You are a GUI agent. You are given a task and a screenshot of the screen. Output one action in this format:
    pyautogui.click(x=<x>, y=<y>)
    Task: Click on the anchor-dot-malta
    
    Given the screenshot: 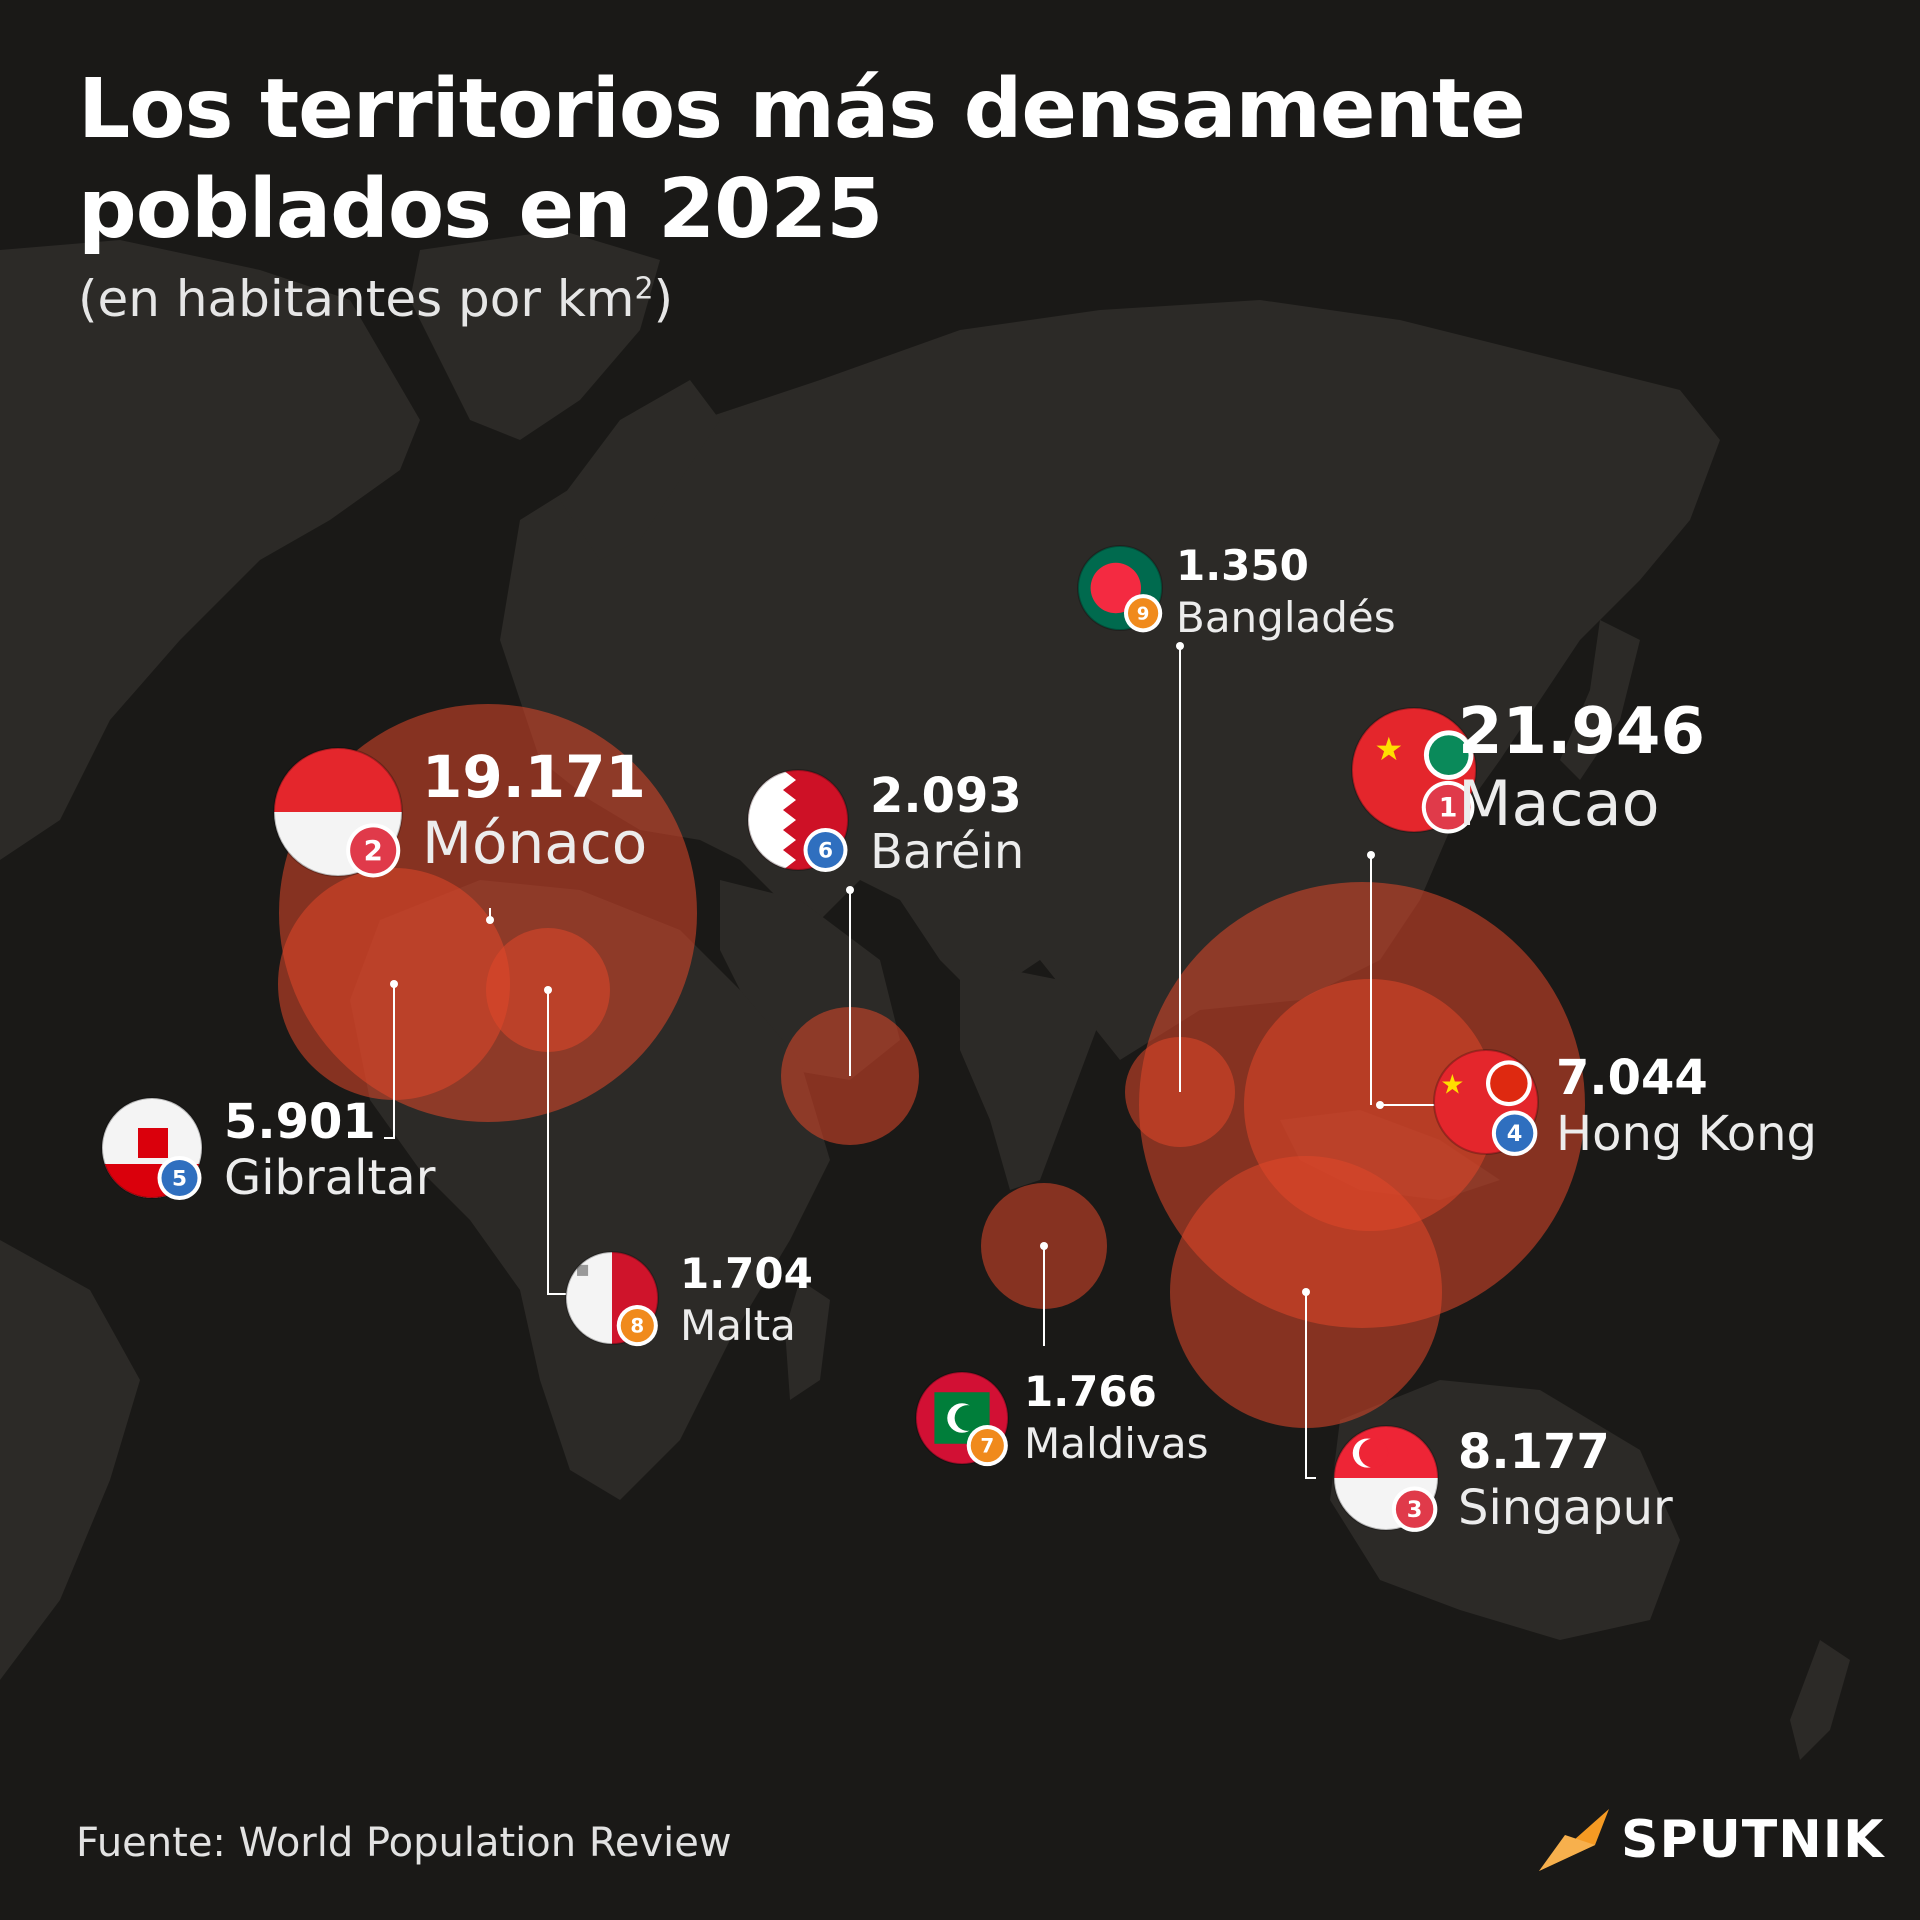 What is the action you would take?
    pyautogui.click(x=548, y=990)
    